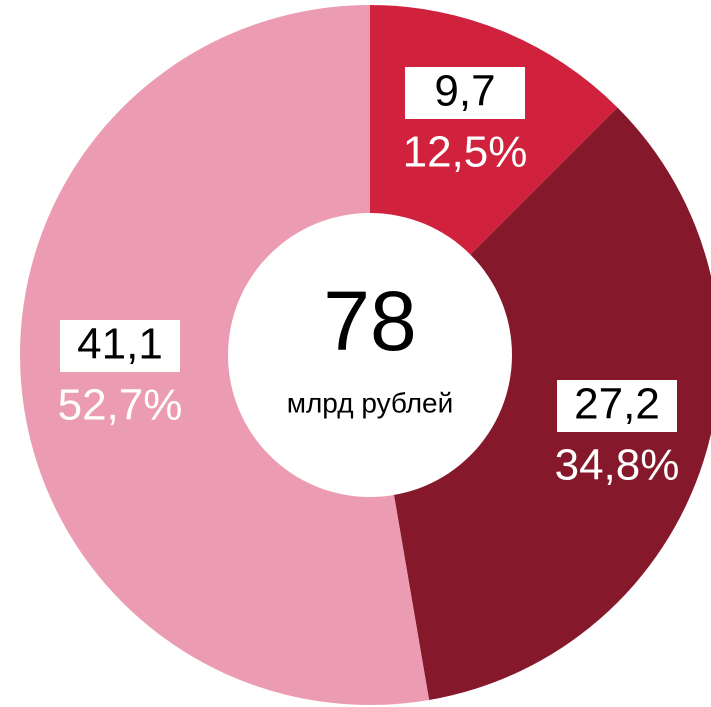  What do you see at coordinates (120, 405) in the screenshot?
I see `value-label: 52,7%` at bounding box center [120, 405].